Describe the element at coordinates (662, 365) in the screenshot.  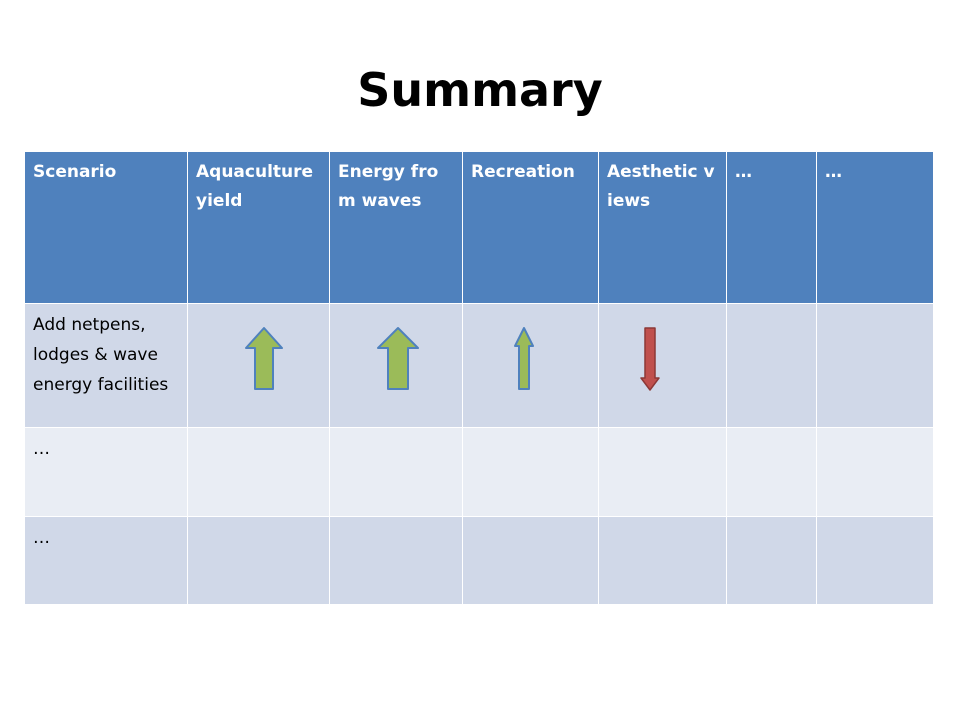
I see `aesthetic-effect-cell` at that location.